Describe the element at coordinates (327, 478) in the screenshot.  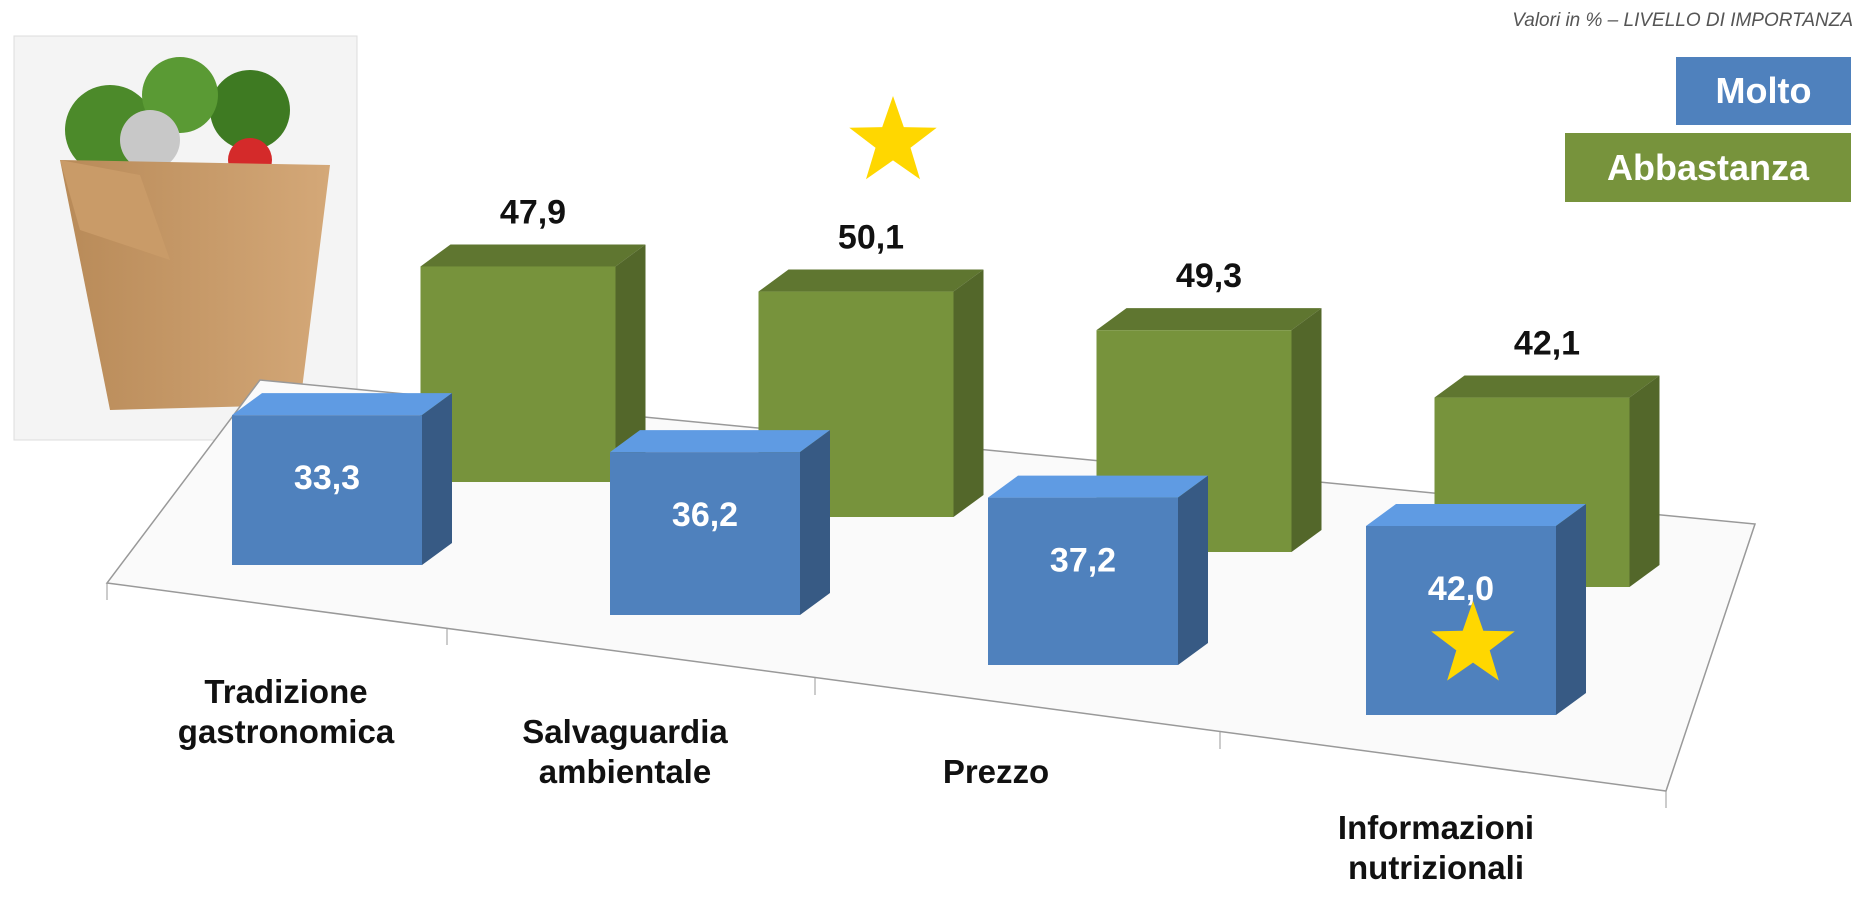
I see `value-label: 33,3` at that location.